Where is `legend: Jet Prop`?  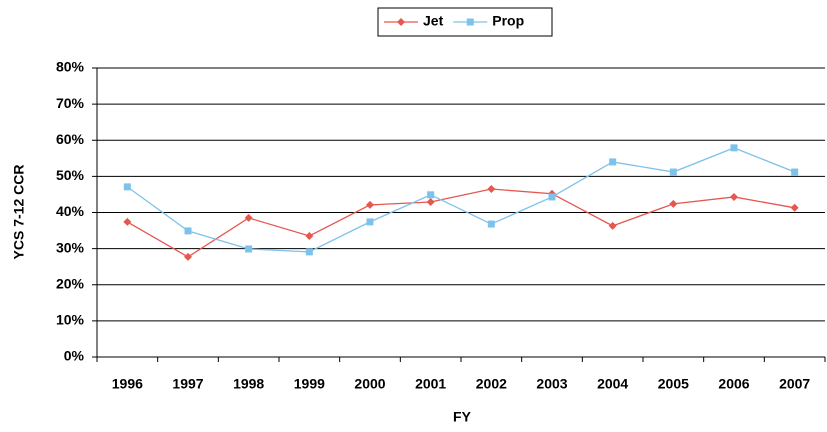
legend: Jet Prop is located at coordinates (465, 22).